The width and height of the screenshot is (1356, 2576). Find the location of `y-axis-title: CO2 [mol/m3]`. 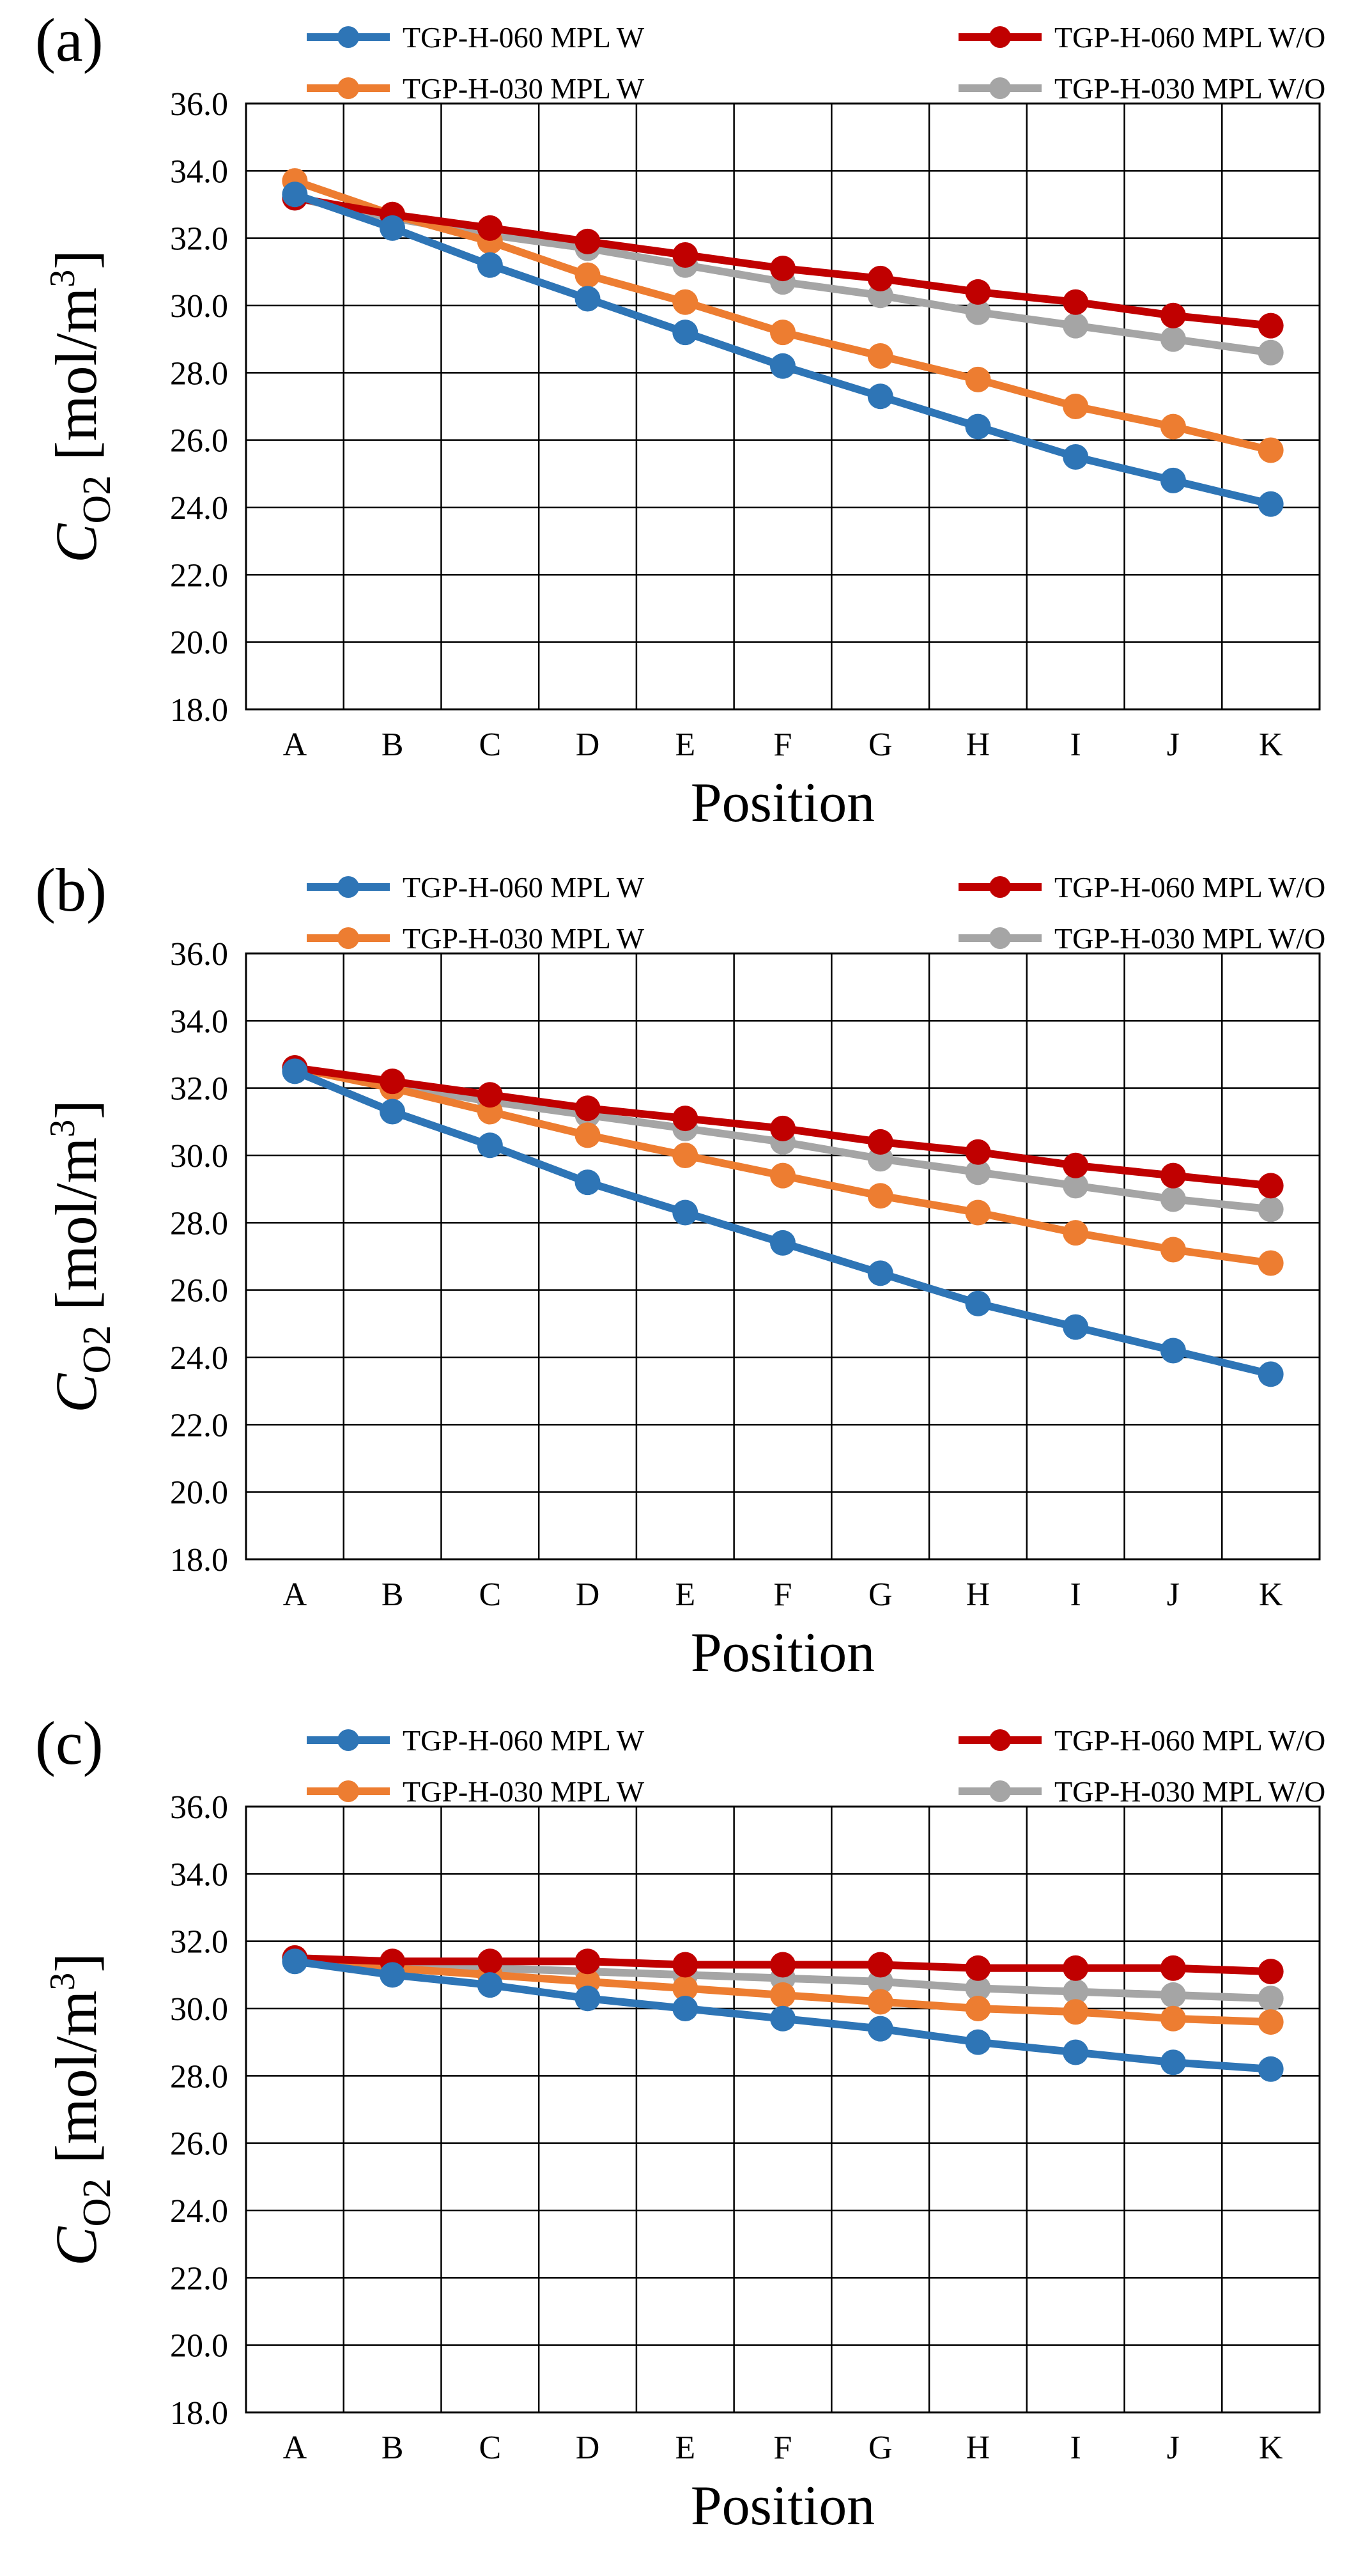

y-axis-title: CO2 [mol/m3] is located at coordinates (81, 406).